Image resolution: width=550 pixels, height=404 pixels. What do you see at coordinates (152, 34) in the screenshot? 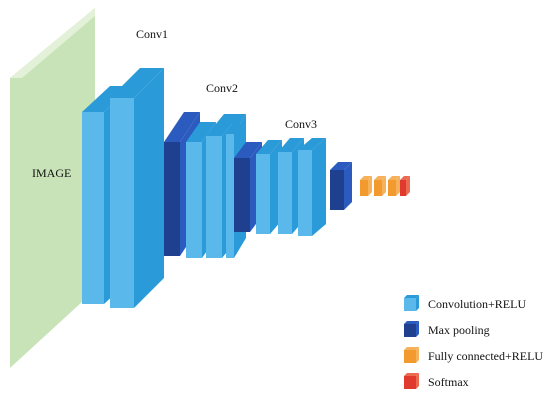
I see `conv1-label: Conv1` at bounding box center [152, 34].